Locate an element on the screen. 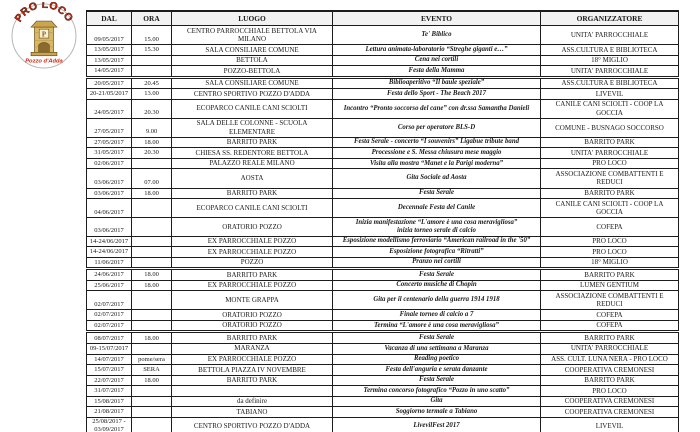  cell-luogo: BETTOLA is located at coordinates (252, 60).